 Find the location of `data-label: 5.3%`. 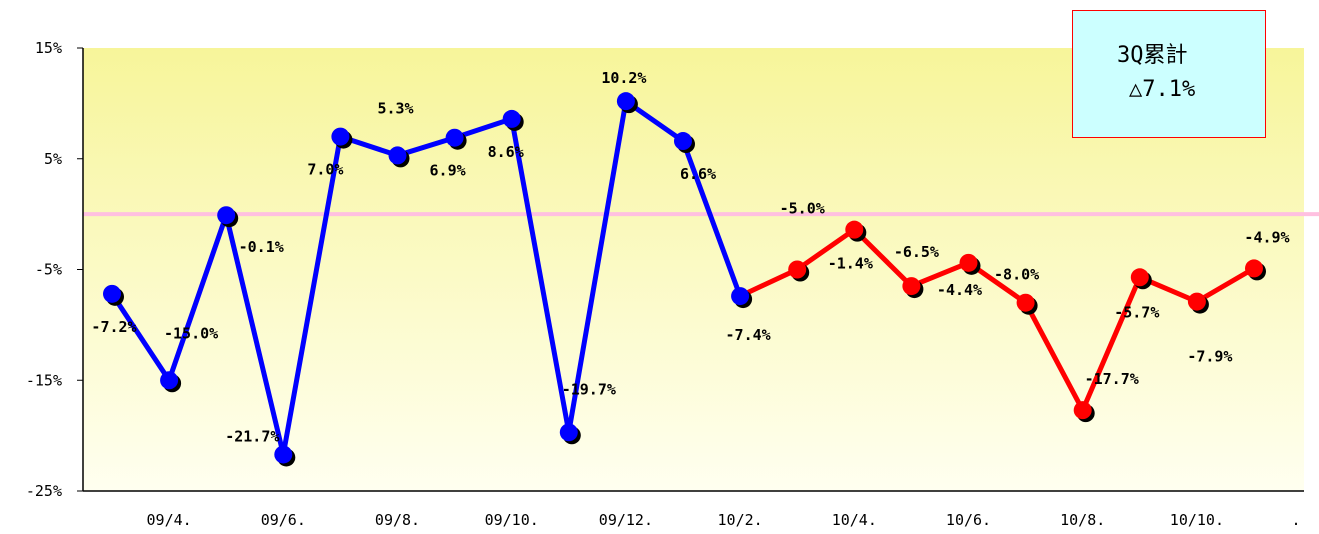

data-label: 5.3% is located at coordinates (395, 108).